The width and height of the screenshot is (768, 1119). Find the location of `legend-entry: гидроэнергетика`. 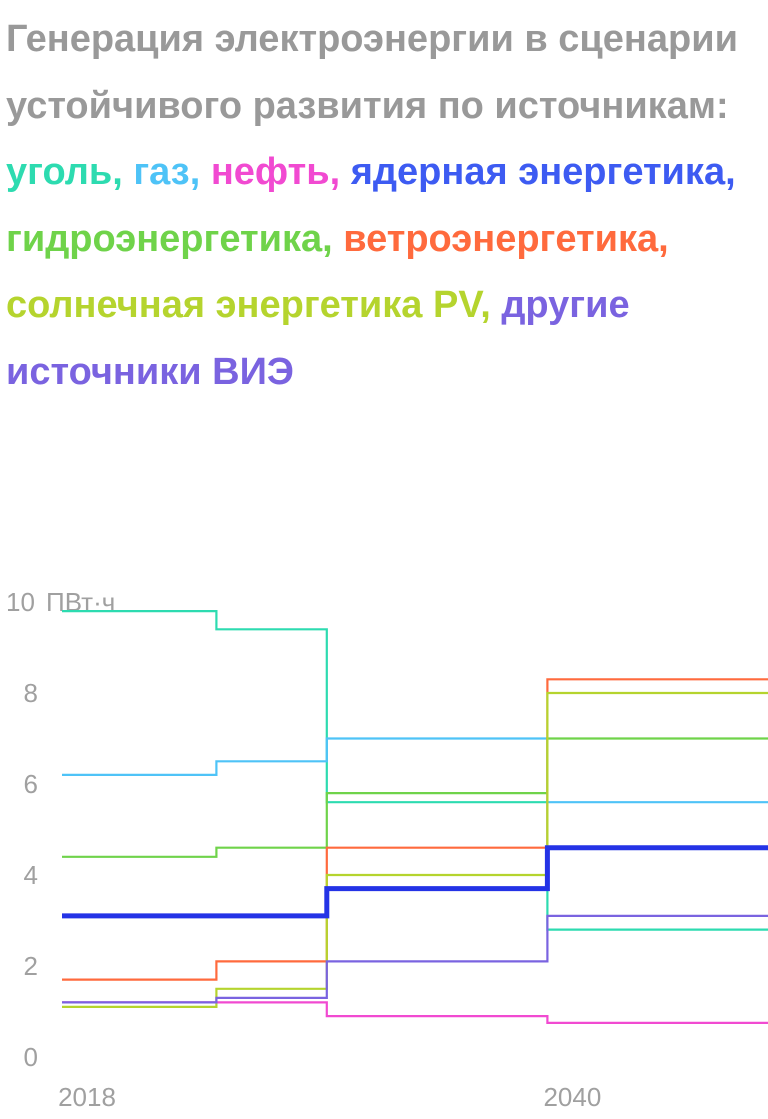

legend-entry: гидроэнергетика is located at coordinates (164, 238).